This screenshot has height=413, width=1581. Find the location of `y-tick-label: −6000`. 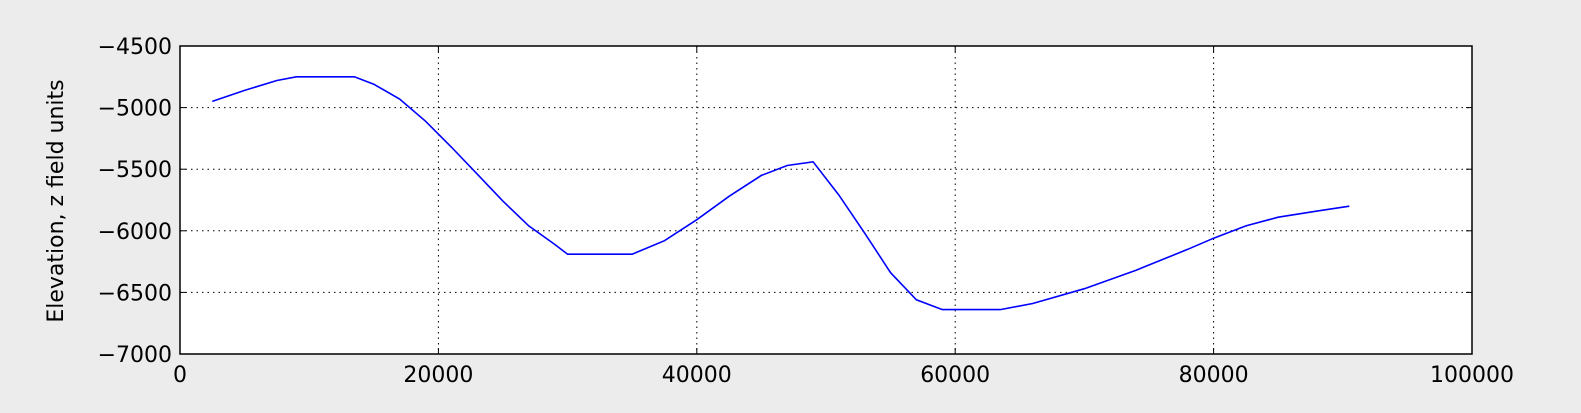

y-tick-label: −6000 is located at coordinates (135, 232).